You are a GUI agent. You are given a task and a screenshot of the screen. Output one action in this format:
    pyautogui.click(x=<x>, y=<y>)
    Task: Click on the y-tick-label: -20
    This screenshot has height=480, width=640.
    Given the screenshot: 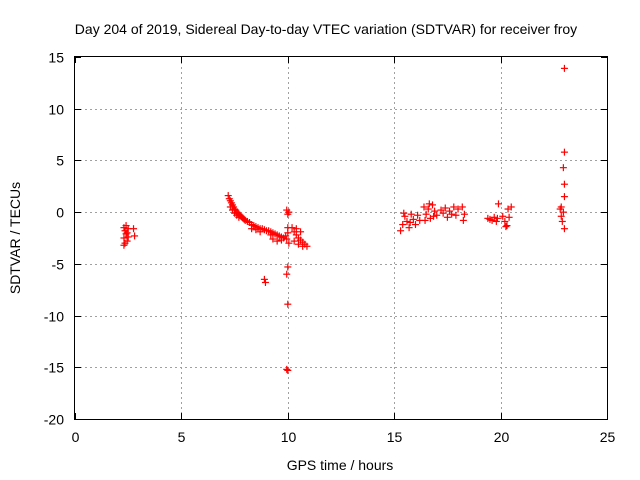 What is the action you would take?
    pyautogui.click(x=54, y=420)
    